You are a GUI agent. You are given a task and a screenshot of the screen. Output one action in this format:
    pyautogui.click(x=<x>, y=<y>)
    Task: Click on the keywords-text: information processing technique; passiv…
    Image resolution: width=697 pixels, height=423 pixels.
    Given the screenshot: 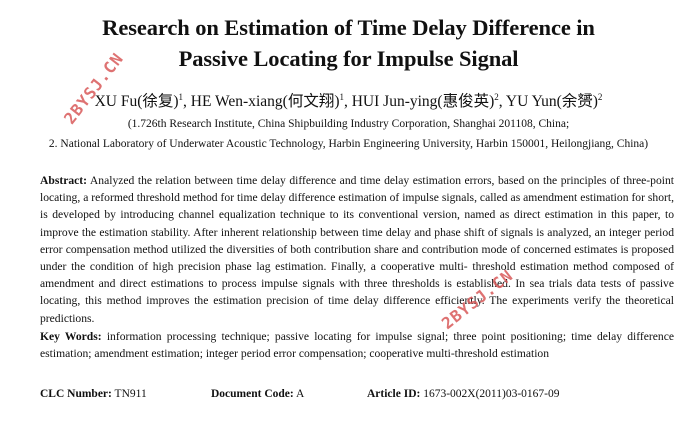 What is the action you would take?
    pyautogui.click(x=357, y=345)
    